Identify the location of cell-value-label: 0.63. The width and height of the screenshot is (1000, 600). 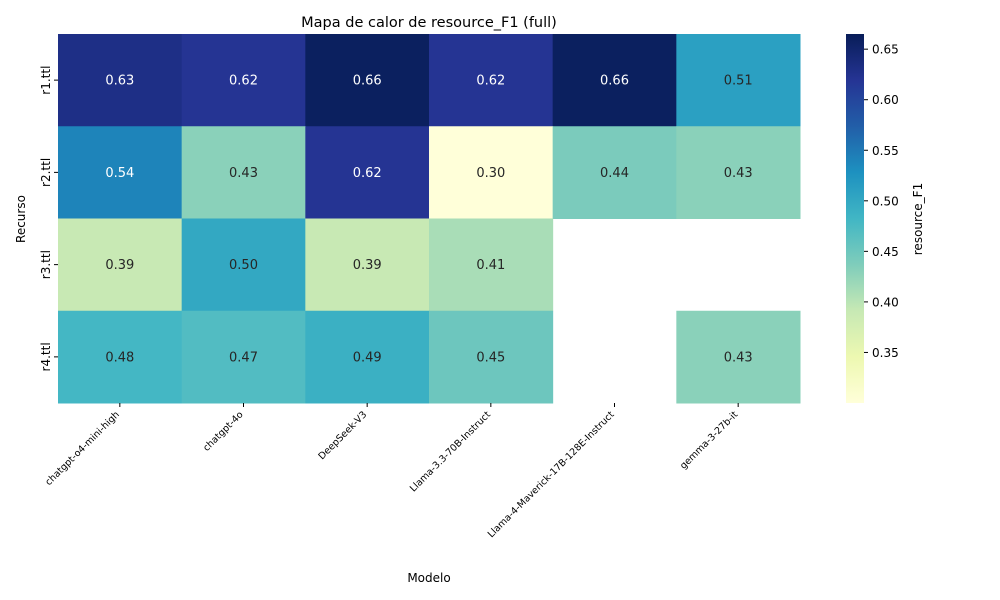
(119, 81).